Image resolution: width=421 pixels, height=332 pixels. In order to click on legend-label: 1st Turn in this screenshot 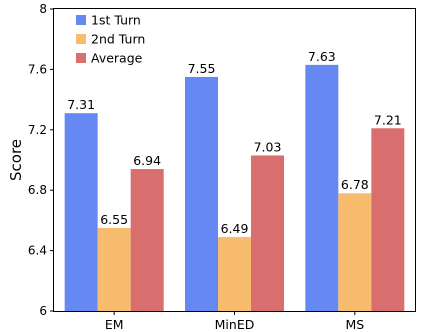, I will do `click(116, 20)`.